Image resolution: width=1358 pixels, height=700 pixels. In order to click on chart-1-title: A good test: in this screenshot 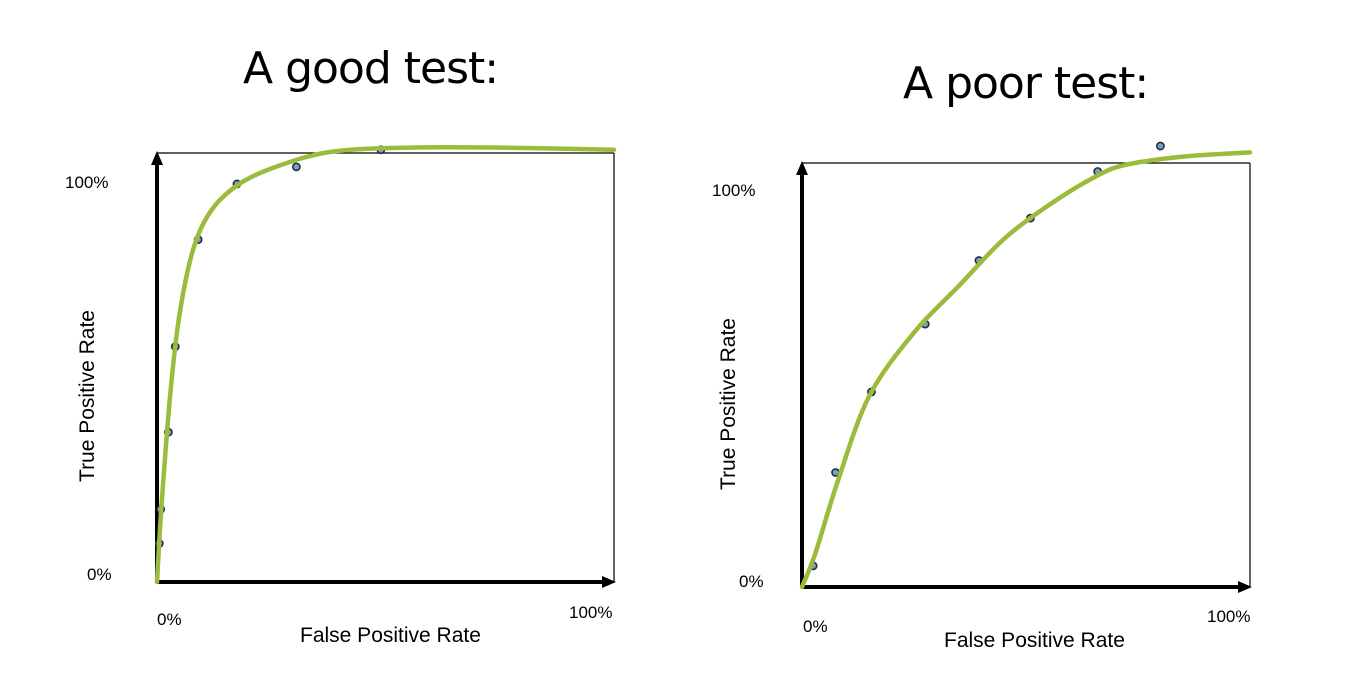, I will do `click(371, 68)`.